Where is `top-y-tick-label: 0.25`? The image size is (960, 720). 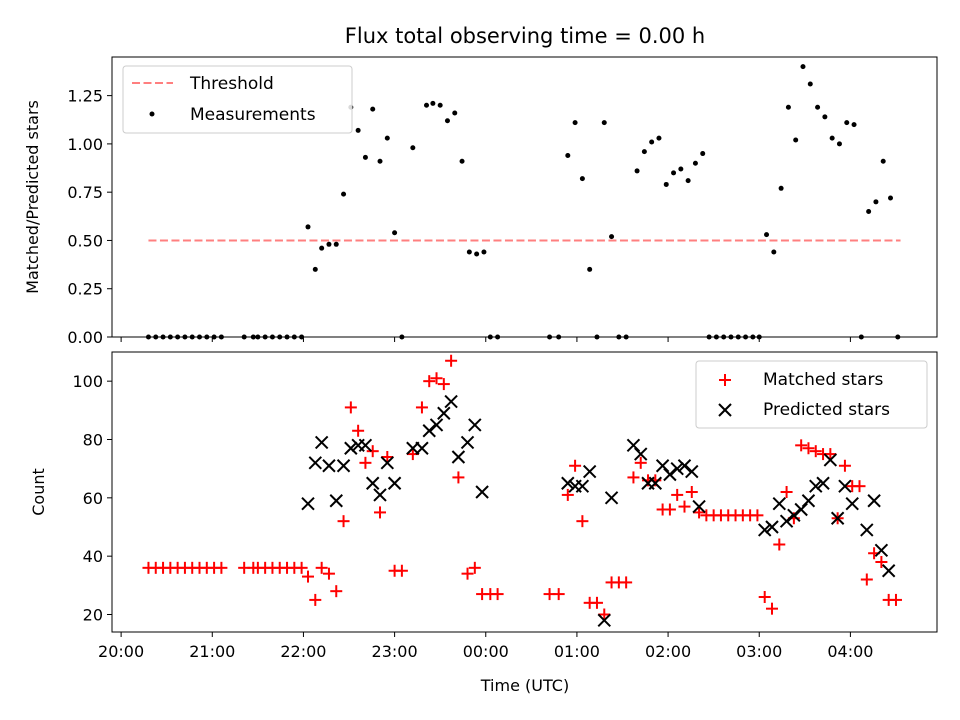
top-y-tick-label: 0.25 is located at coordinates (85, 289).